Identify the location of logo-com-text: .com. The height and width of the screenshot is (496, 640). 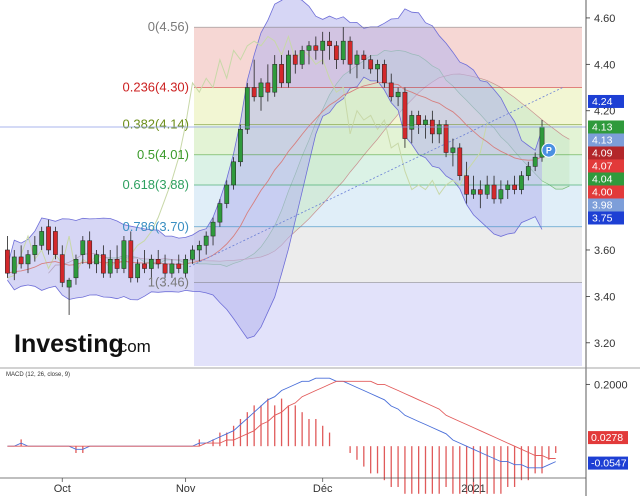
(132, 346).